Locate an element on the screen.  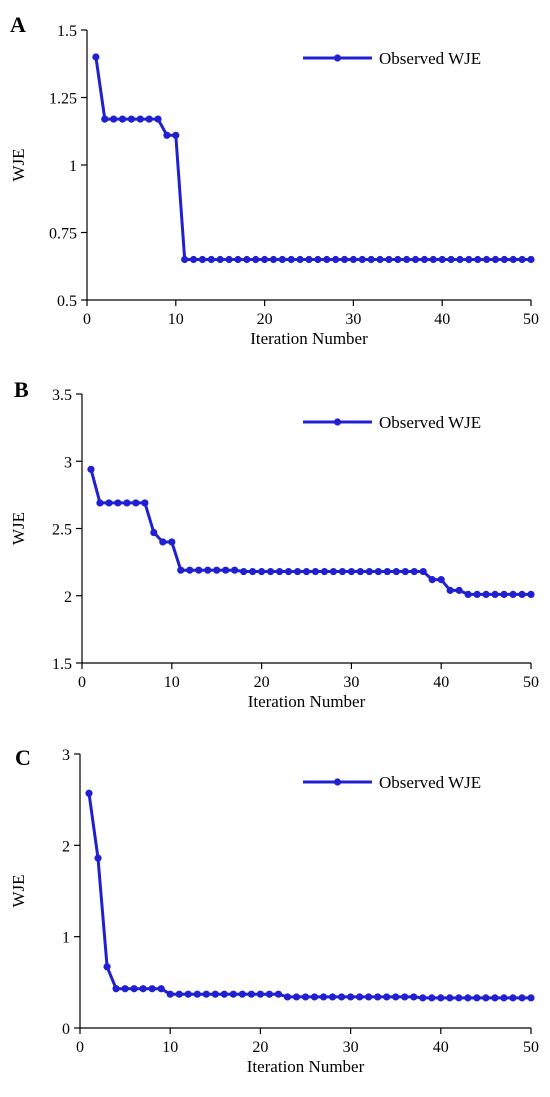
y-tick-label: 2 is located at coordinates (66, 846).